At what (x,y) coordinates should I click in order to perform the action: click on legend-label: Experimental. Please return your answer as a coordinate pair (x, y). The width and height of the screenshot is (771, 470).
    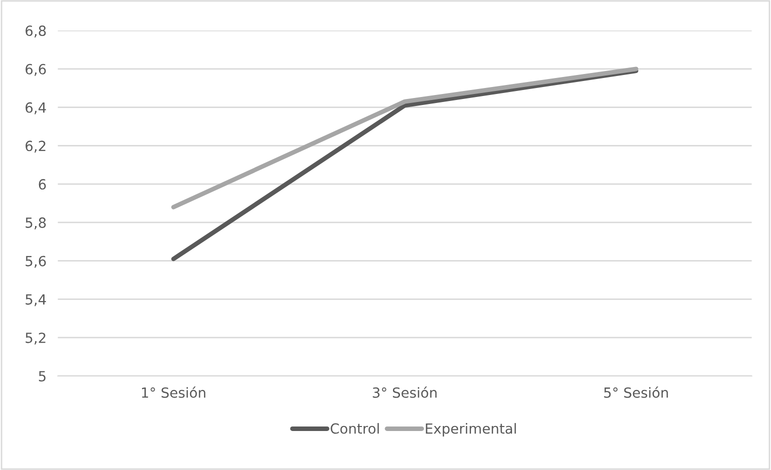
    Looking at the image, I should click on (471, 429).